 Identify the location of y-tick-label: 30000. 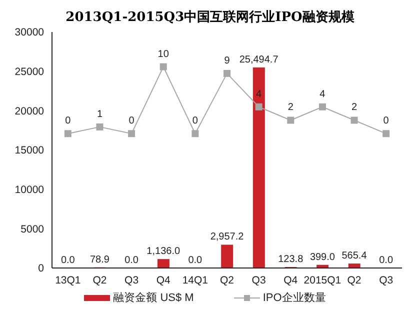
(29, 32).